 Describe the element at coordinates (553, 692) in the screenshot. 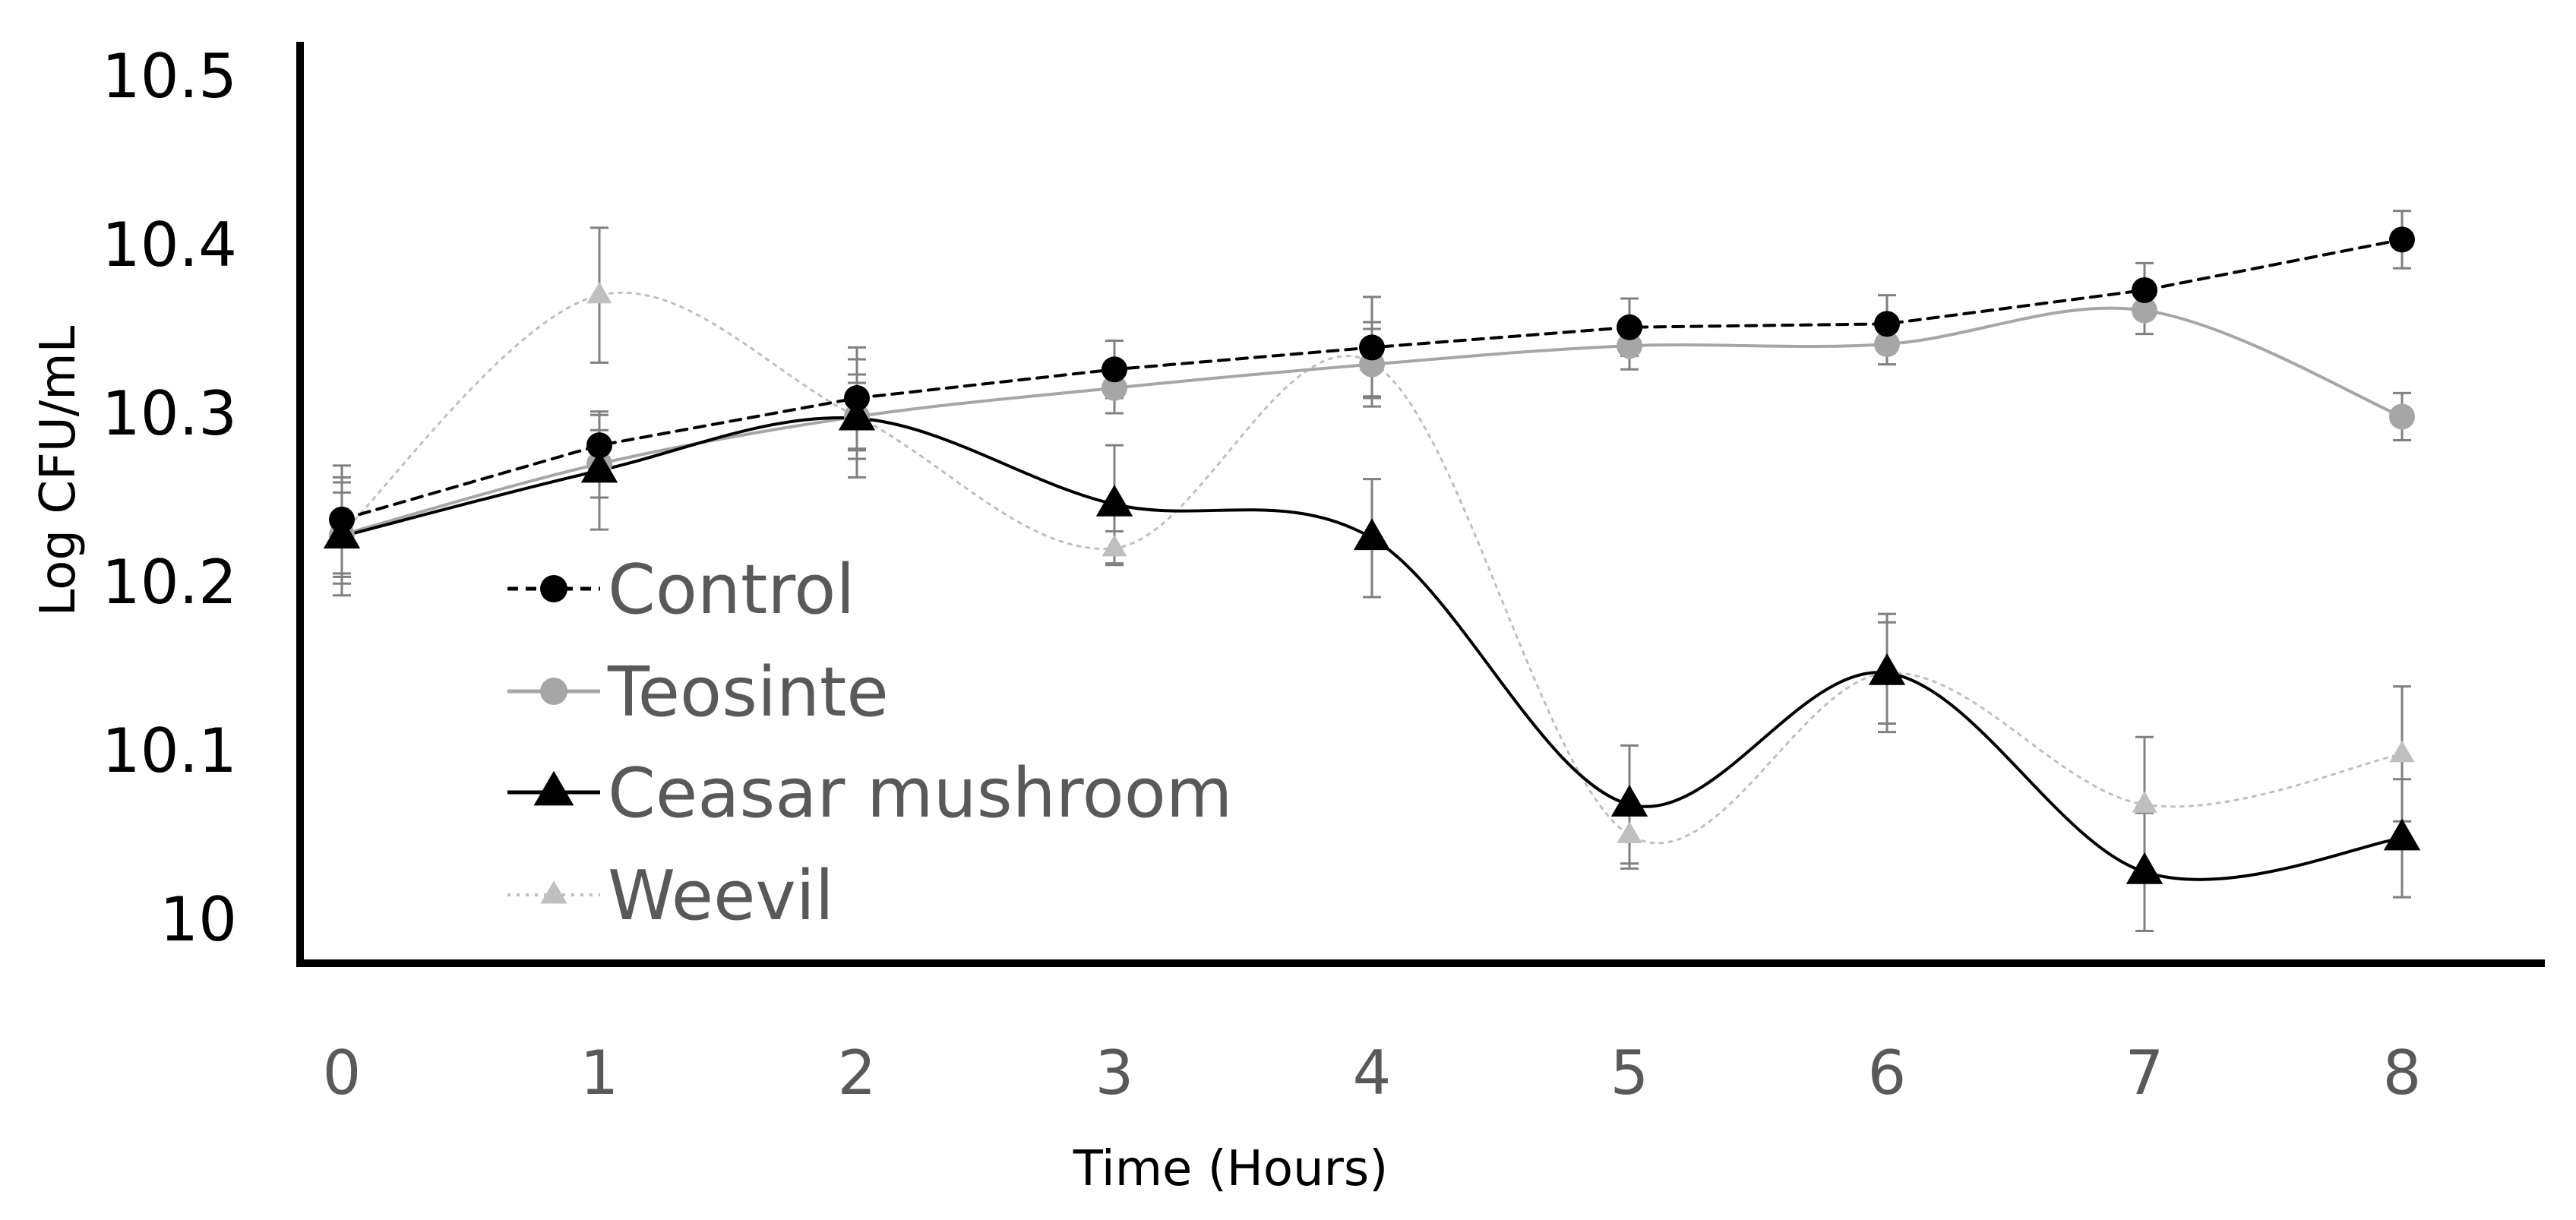

I see `legend-swatch-marker-teosinte` at that location.